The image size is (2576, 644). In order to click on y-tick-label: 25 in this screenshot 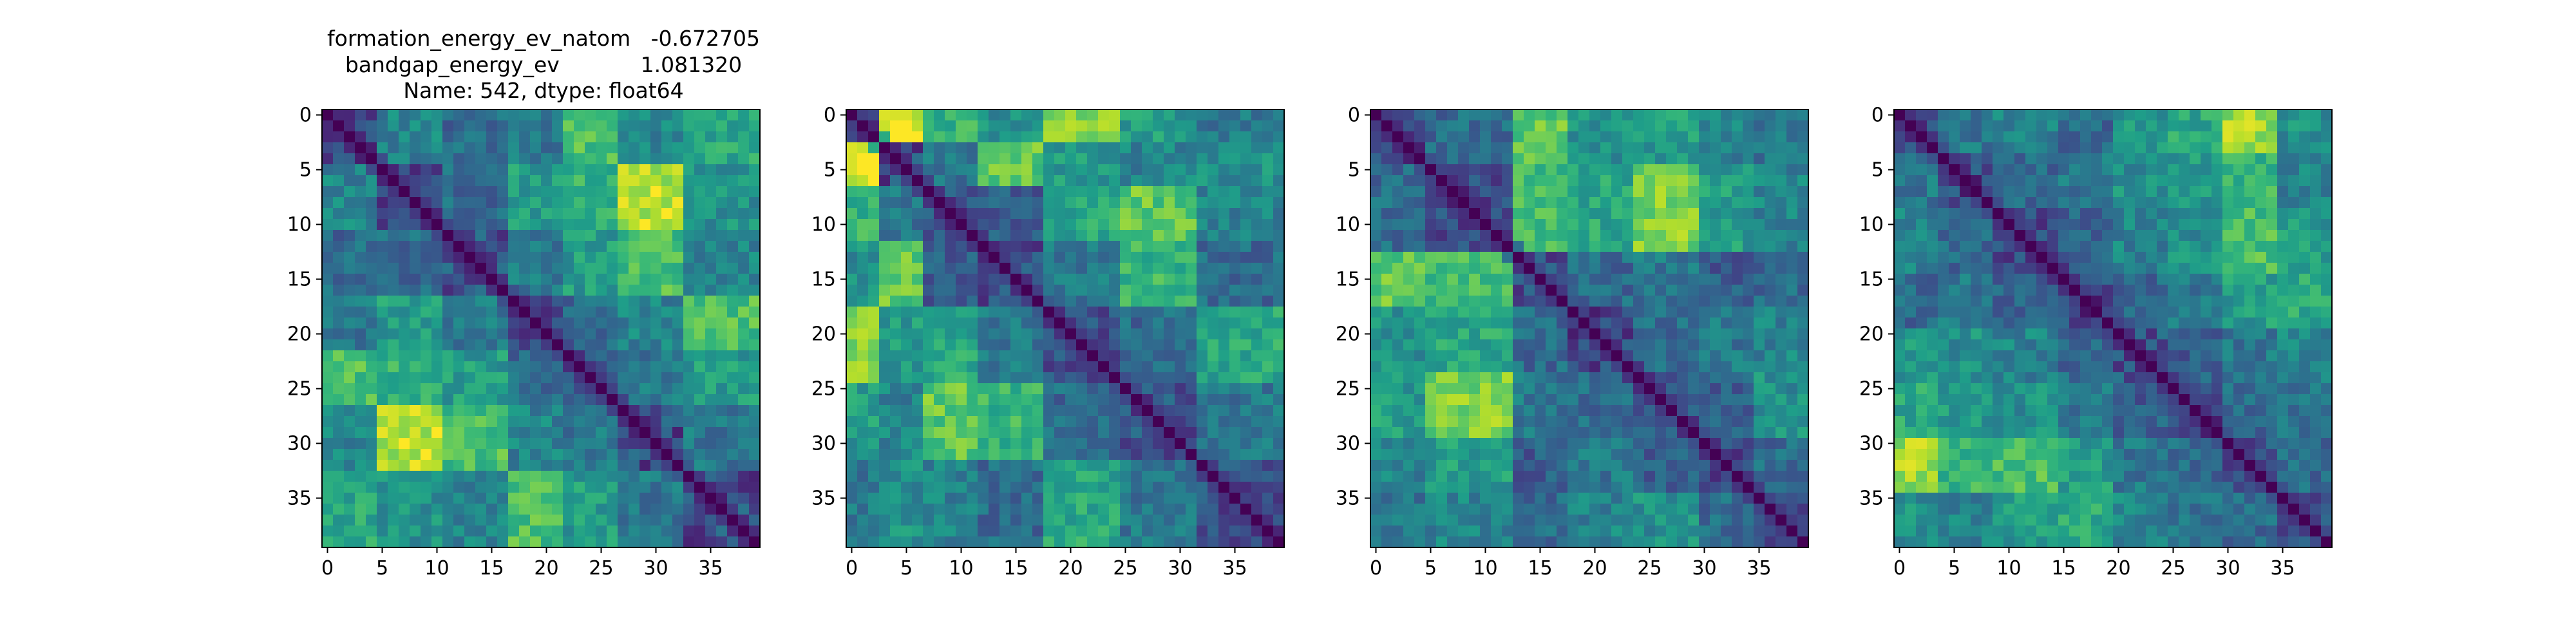, I will do `click(823, 389)`.